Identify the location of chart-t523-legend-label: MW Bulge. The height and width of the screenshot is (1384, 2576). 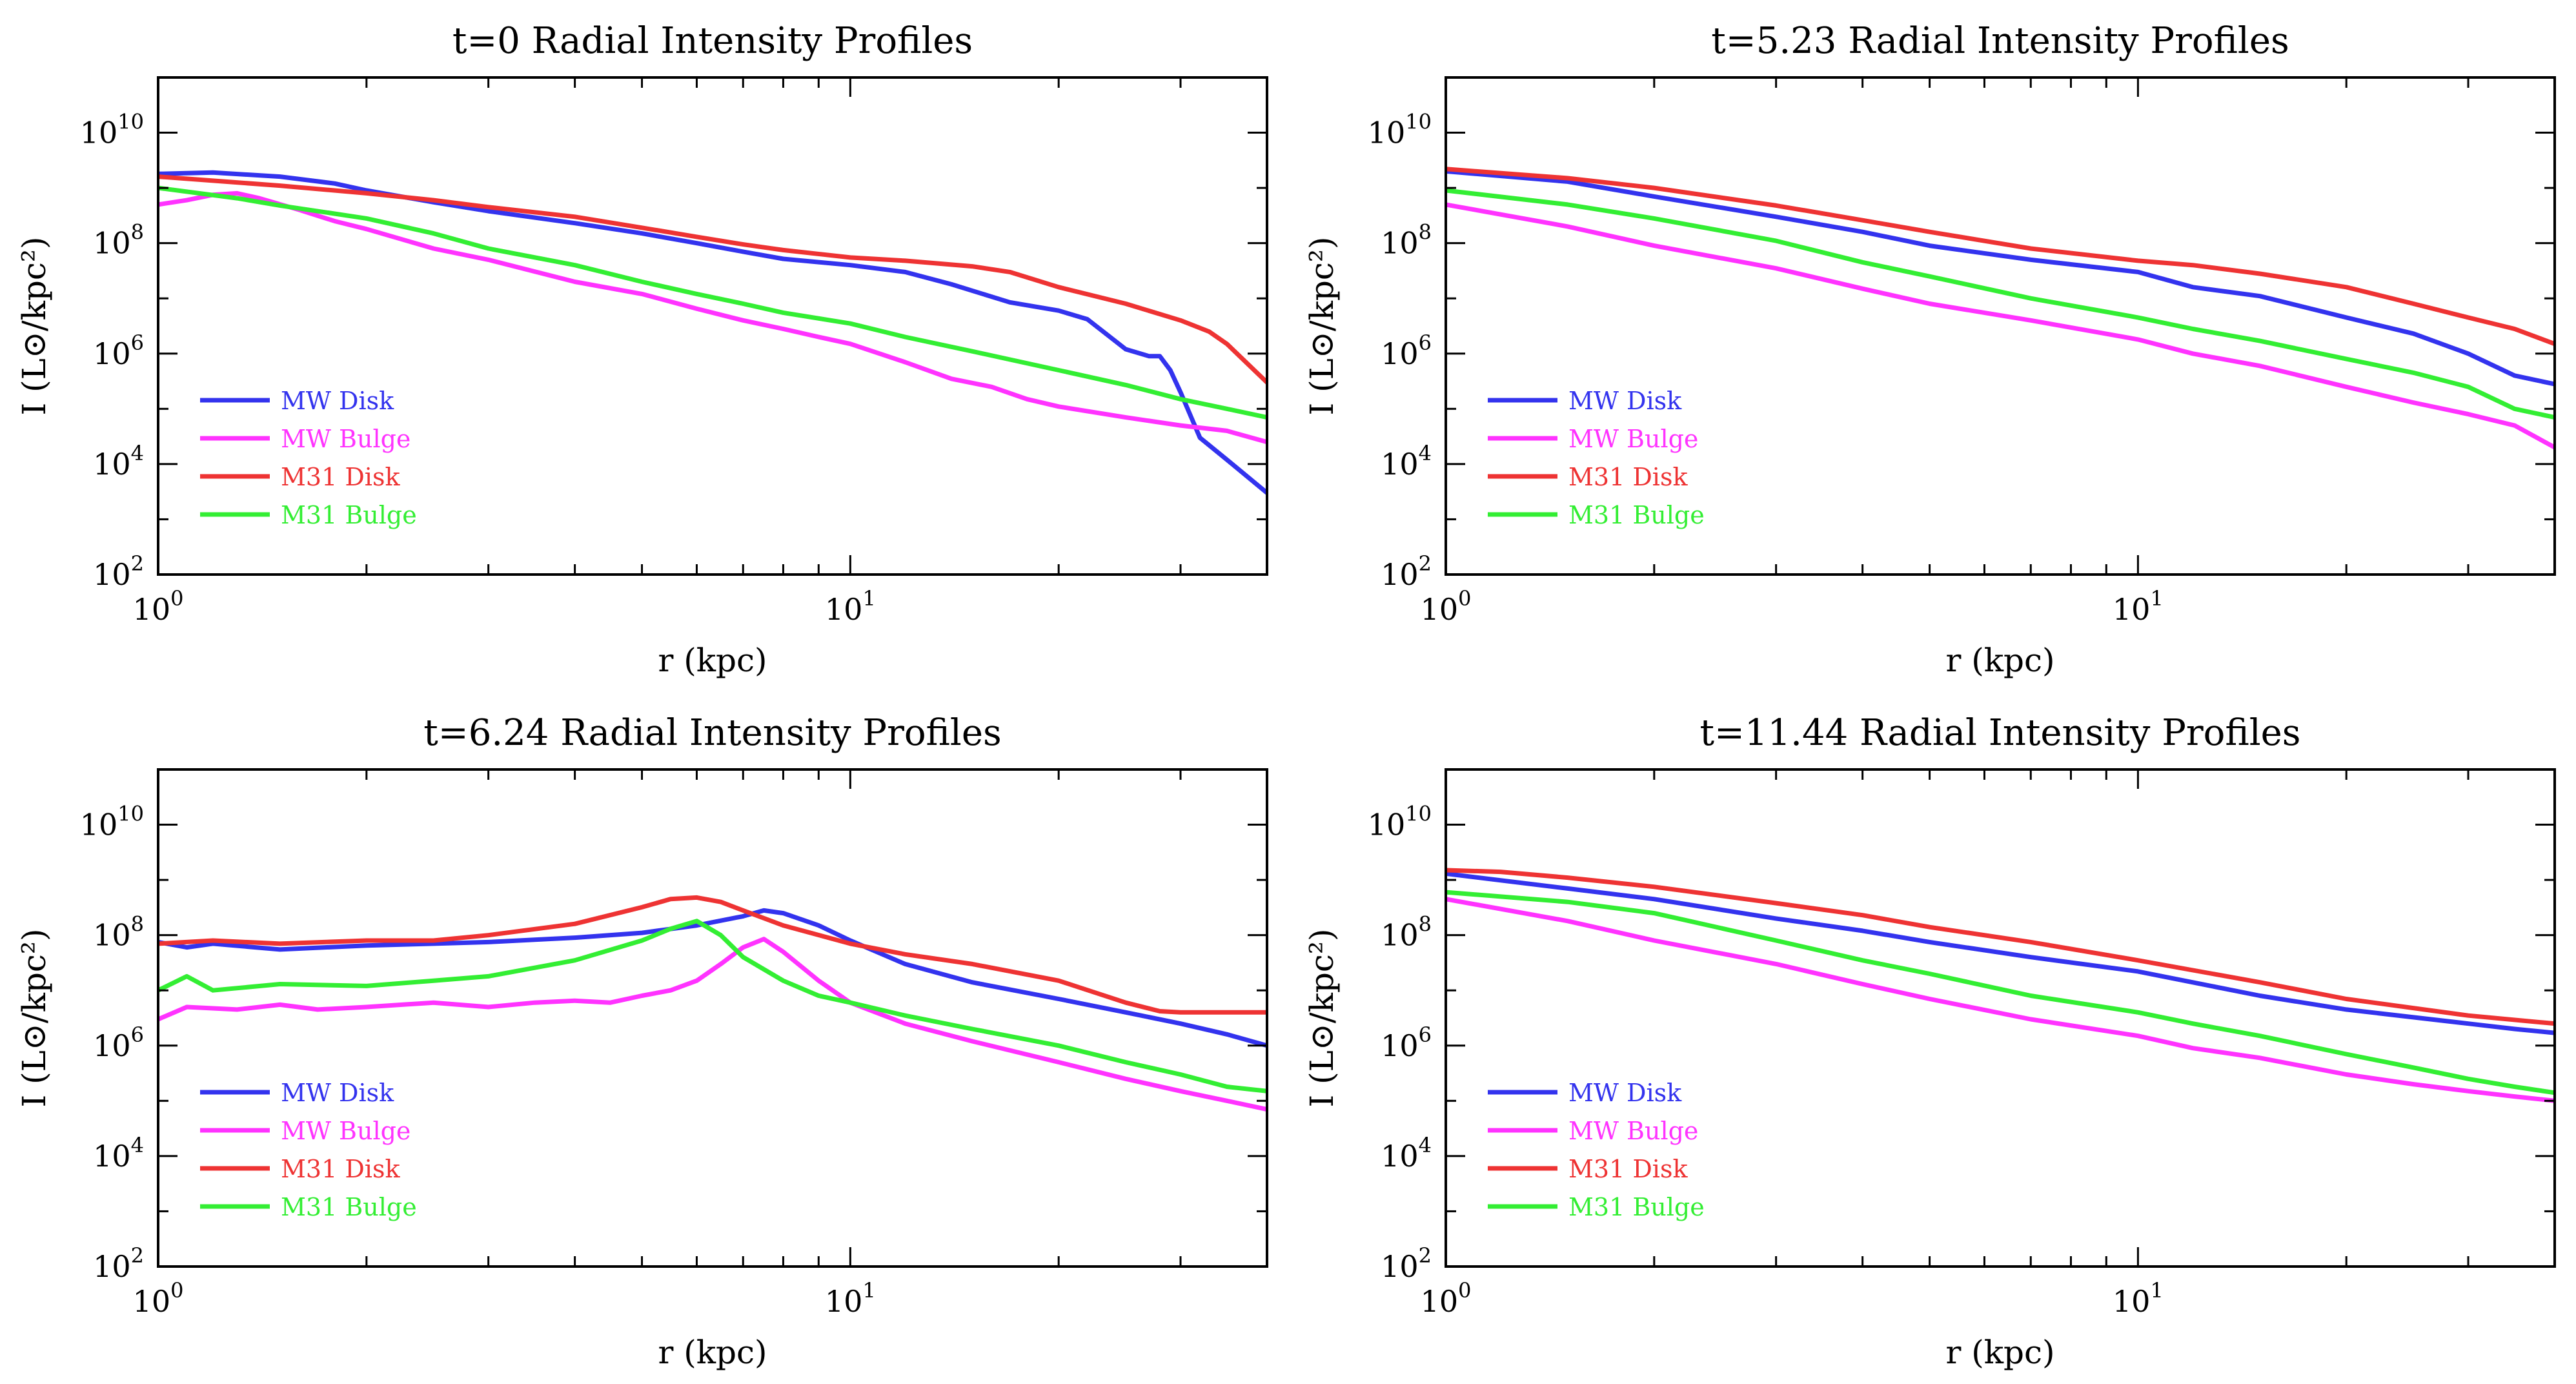
(1633, 439).